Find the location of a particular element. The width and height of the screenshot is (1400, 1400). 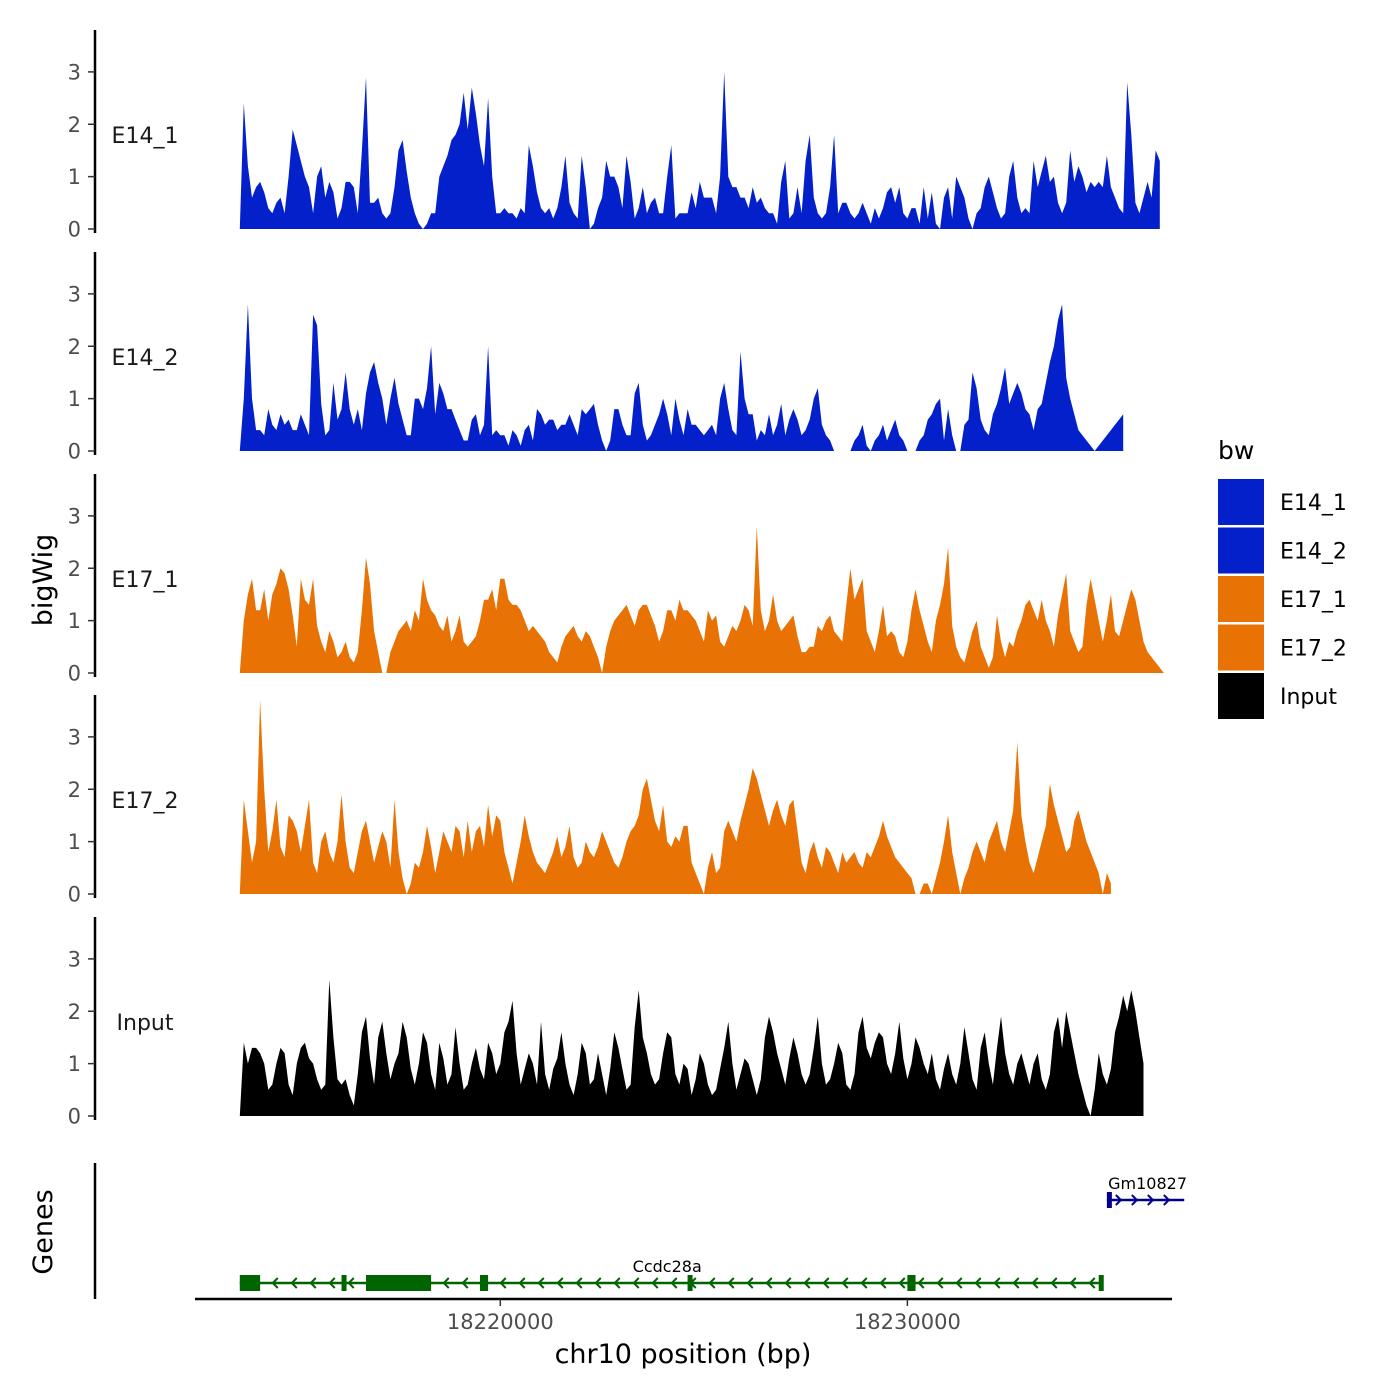

track-label: E14_1 is located at coordinates (145, 136).